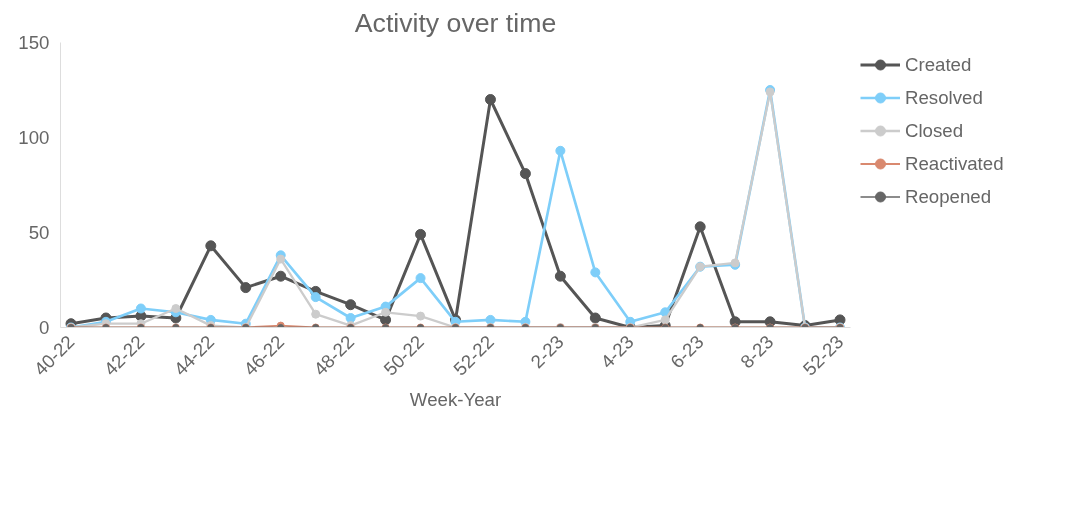 Image resolution: width=1079 pixels, height=505 pixels. I want to click on legend-label: Reopened, so click(948, 196).